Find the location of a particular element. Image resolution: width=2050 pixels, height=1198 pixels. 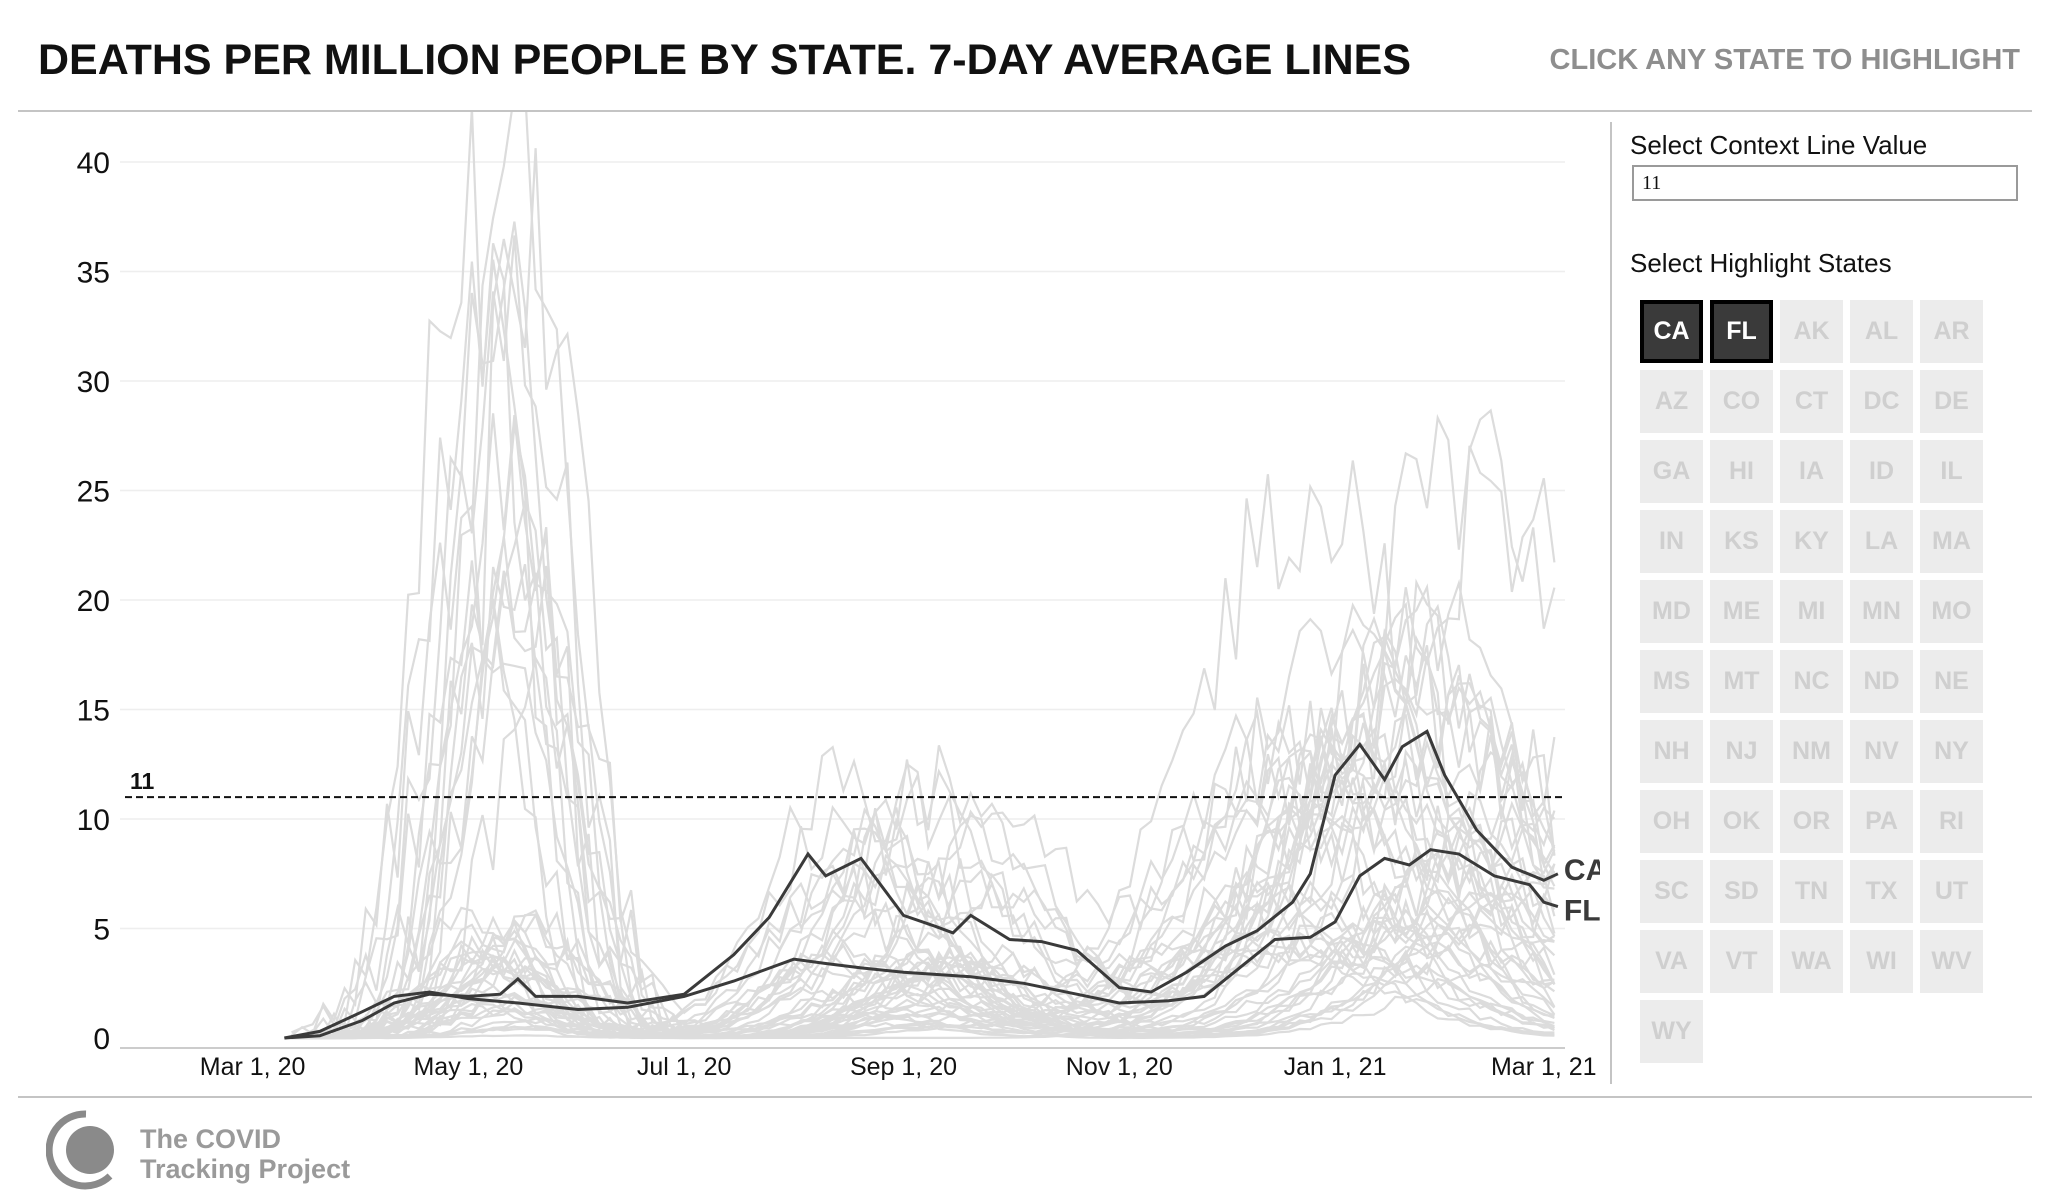

x-tick-label: Jul 1, 20 is located at coordinates (684, 1067).